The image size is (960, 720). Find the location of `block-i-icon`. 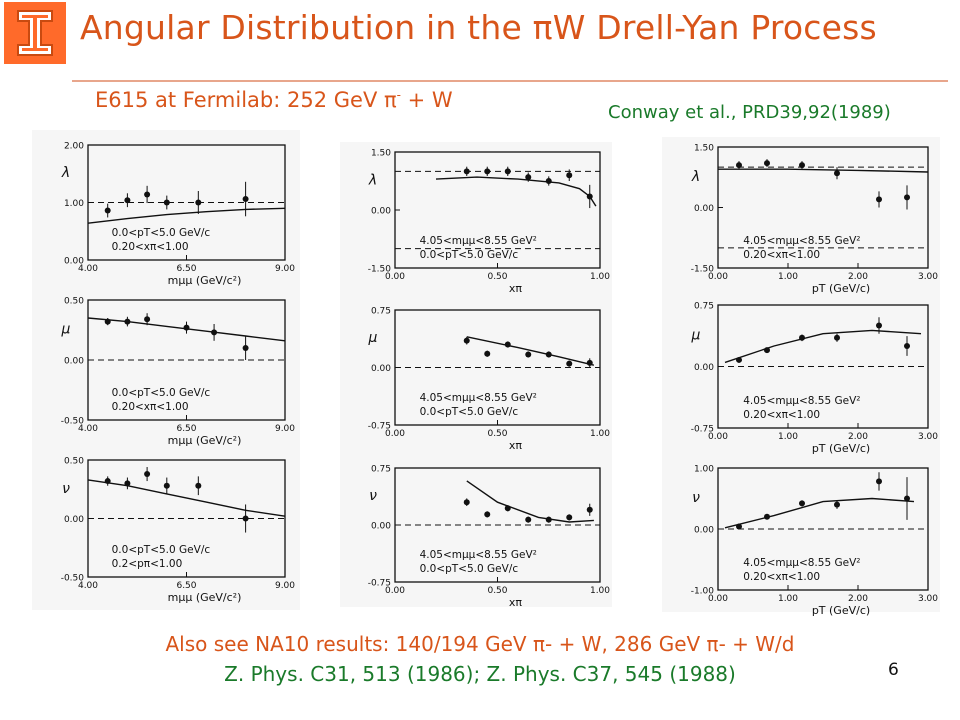

block-i-icon is located at coordinates (35, 33).